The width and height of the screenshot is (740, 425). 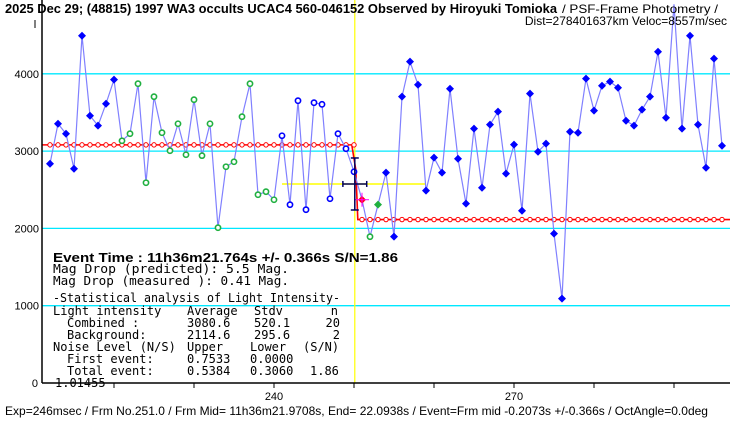 I want to click on stats-row-combined: Combined : 3080.6 520.1 20, so click(x=203, y=323).